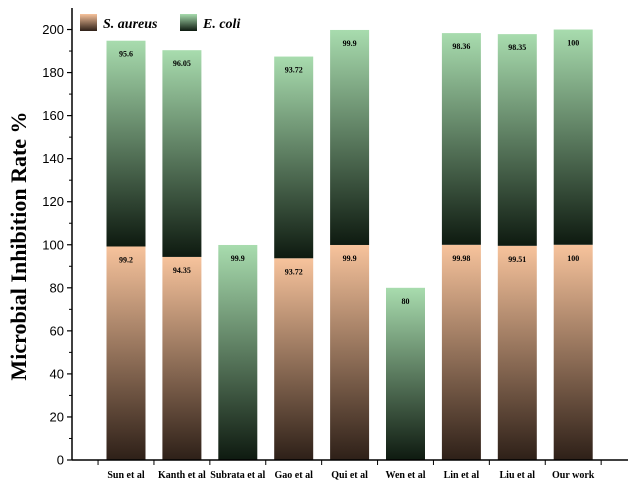 The height and width of the screenshot is (485, 631). I want to click on value-label-e-coli-8: 100, so click(573, 43).